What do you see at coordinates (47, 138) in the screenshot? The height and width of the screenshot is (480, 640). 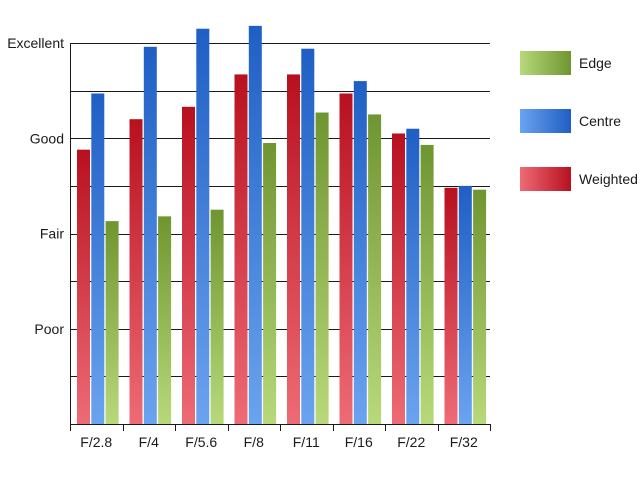 I see `y-tick-label: Good` at bounding box center [47, 138].